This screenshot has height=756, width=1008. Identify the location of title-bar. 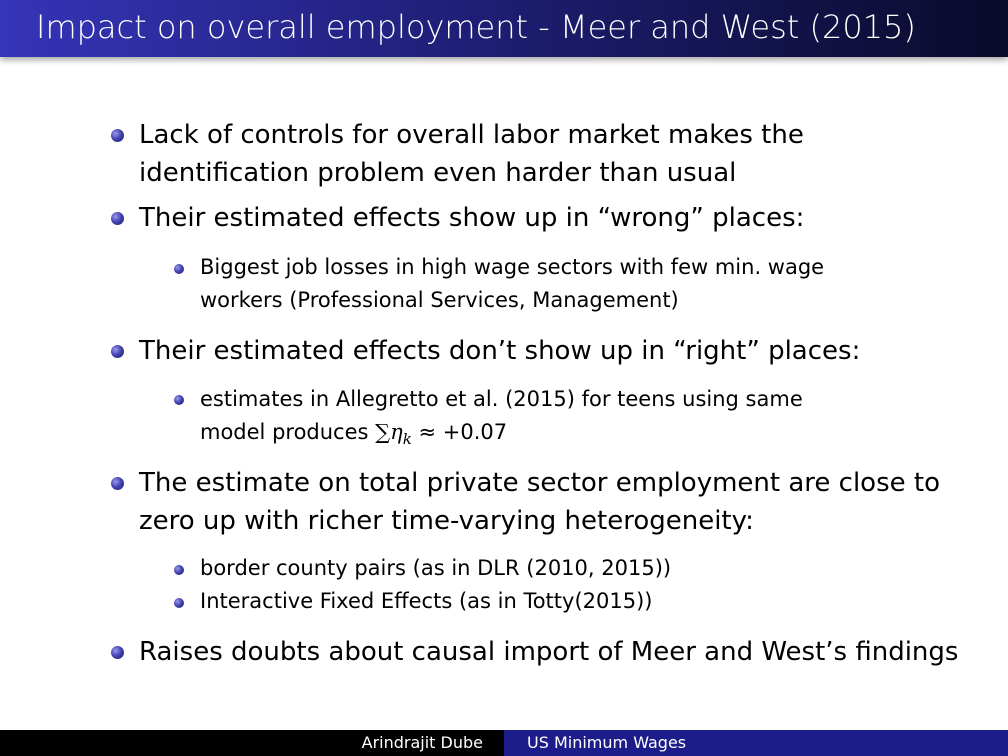
(504, 28).